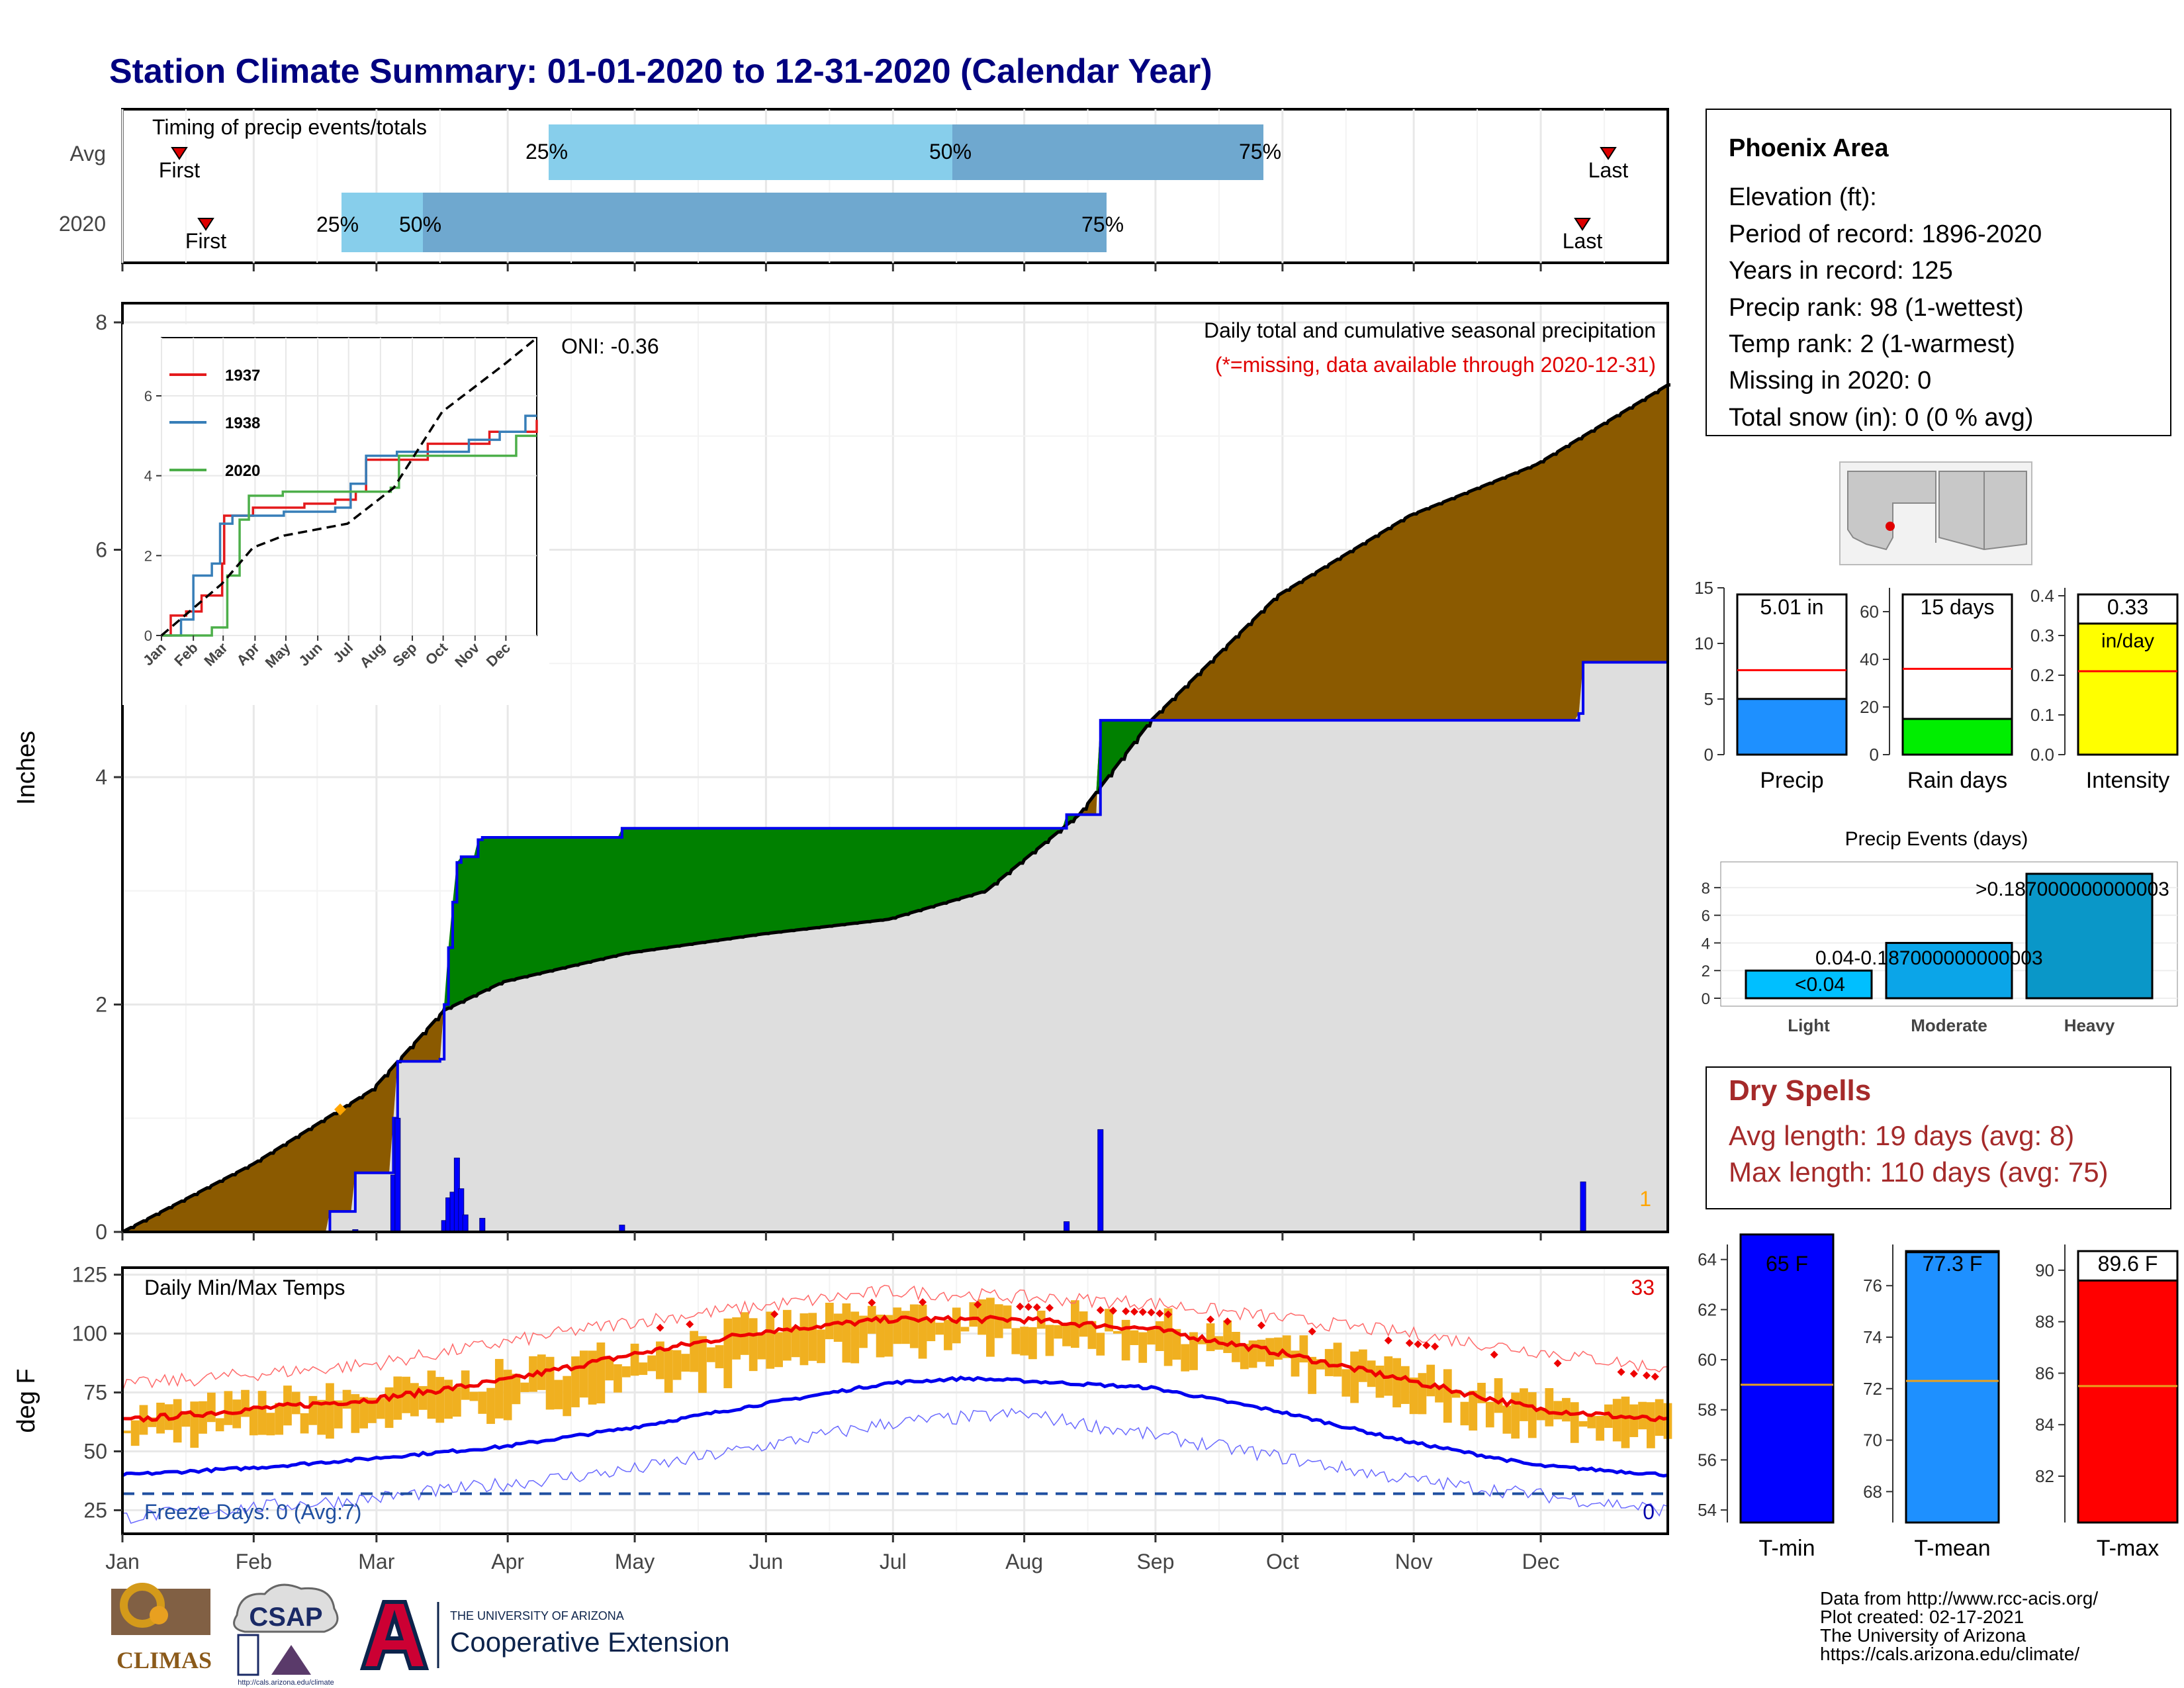  What do you see at coordinates (1937, 690) in the screenshot?
I see `rain-days-bar: 0 20 40 60 15 days Rain days` at bounding box center [1937, 690].